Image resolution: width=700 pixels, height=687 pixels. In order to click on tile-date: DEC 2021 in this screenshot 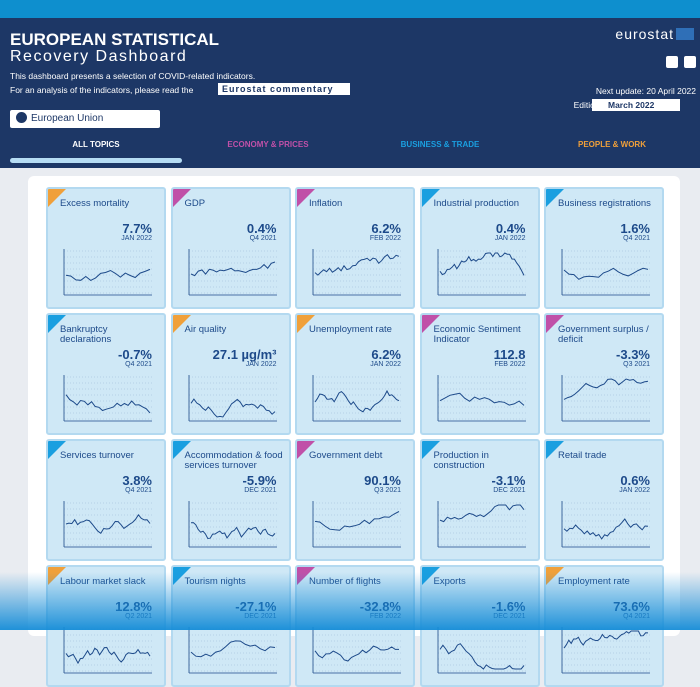, I will do `click(260, 490)`.